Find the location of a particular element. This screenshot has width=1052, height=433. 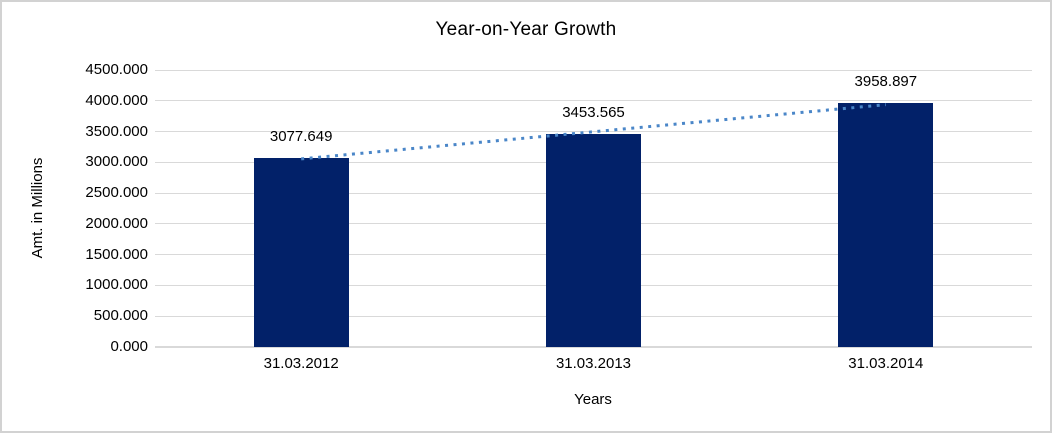

y-tick-label: 3500.000 is located at coordinates (116, 131).